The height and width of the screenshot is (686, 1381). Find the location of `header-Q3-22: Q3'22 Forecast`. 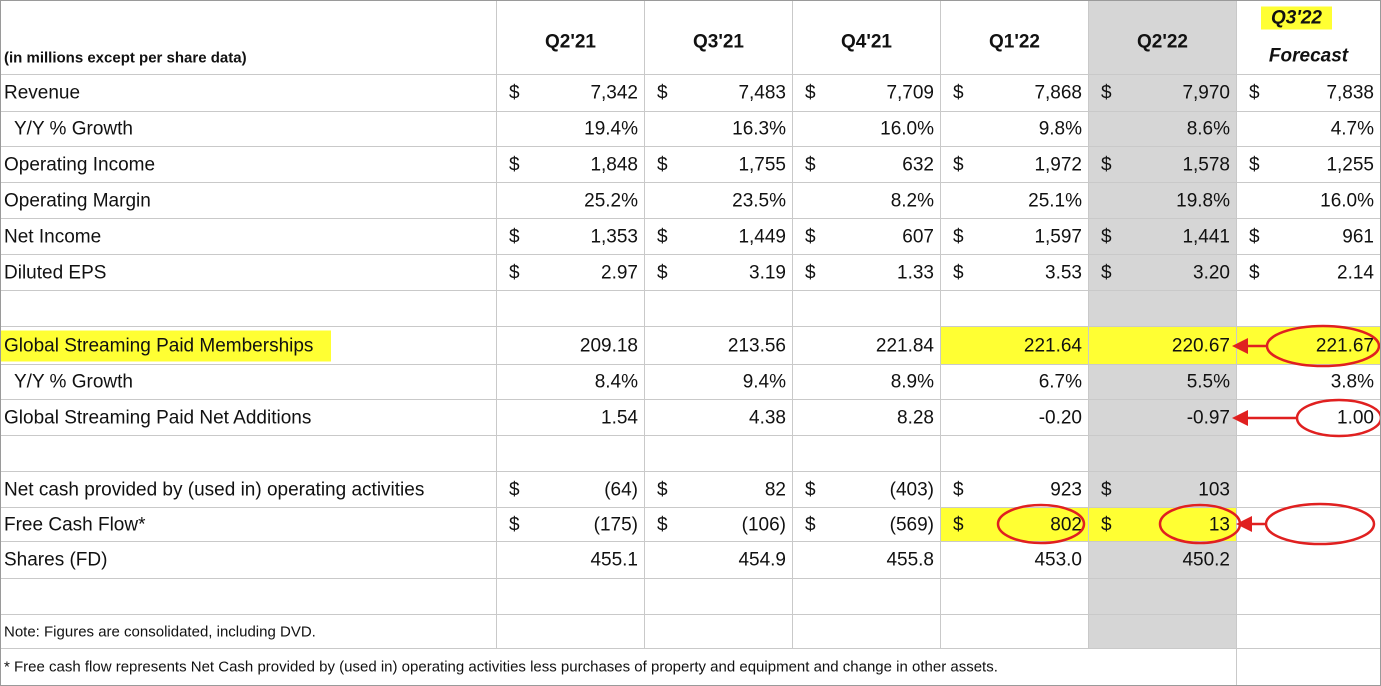

header-Q3-22: Q3'22 Forecast is located at coordinates (1309, 37).